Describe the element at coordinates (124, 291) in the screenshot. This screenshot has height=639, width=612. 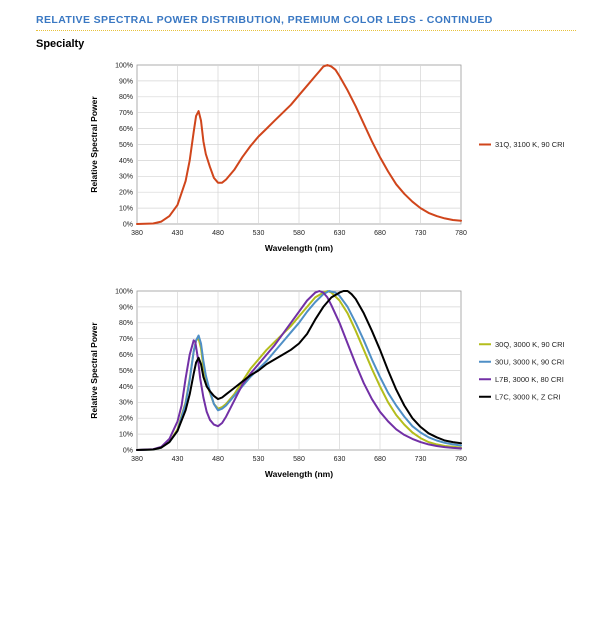
I see `chart-1-ytick-label: 100%` at that location.